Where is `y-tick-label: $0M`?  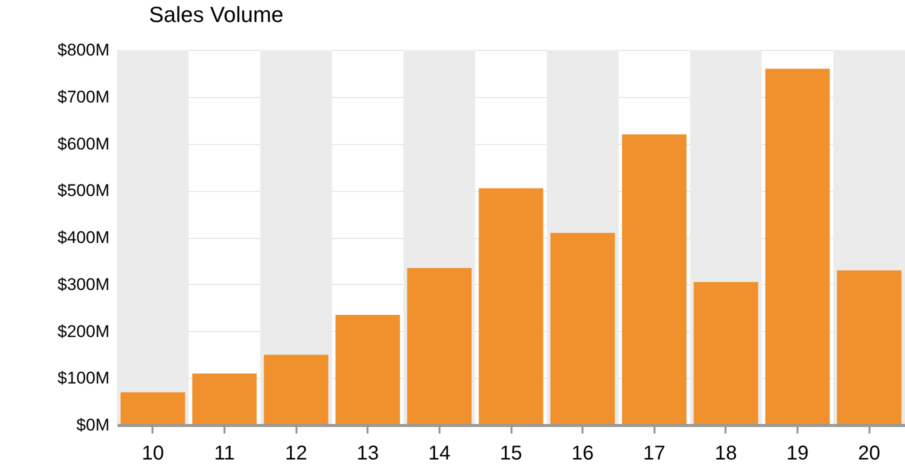 y-tick-label: $0M is located at coordinates (93, 425).